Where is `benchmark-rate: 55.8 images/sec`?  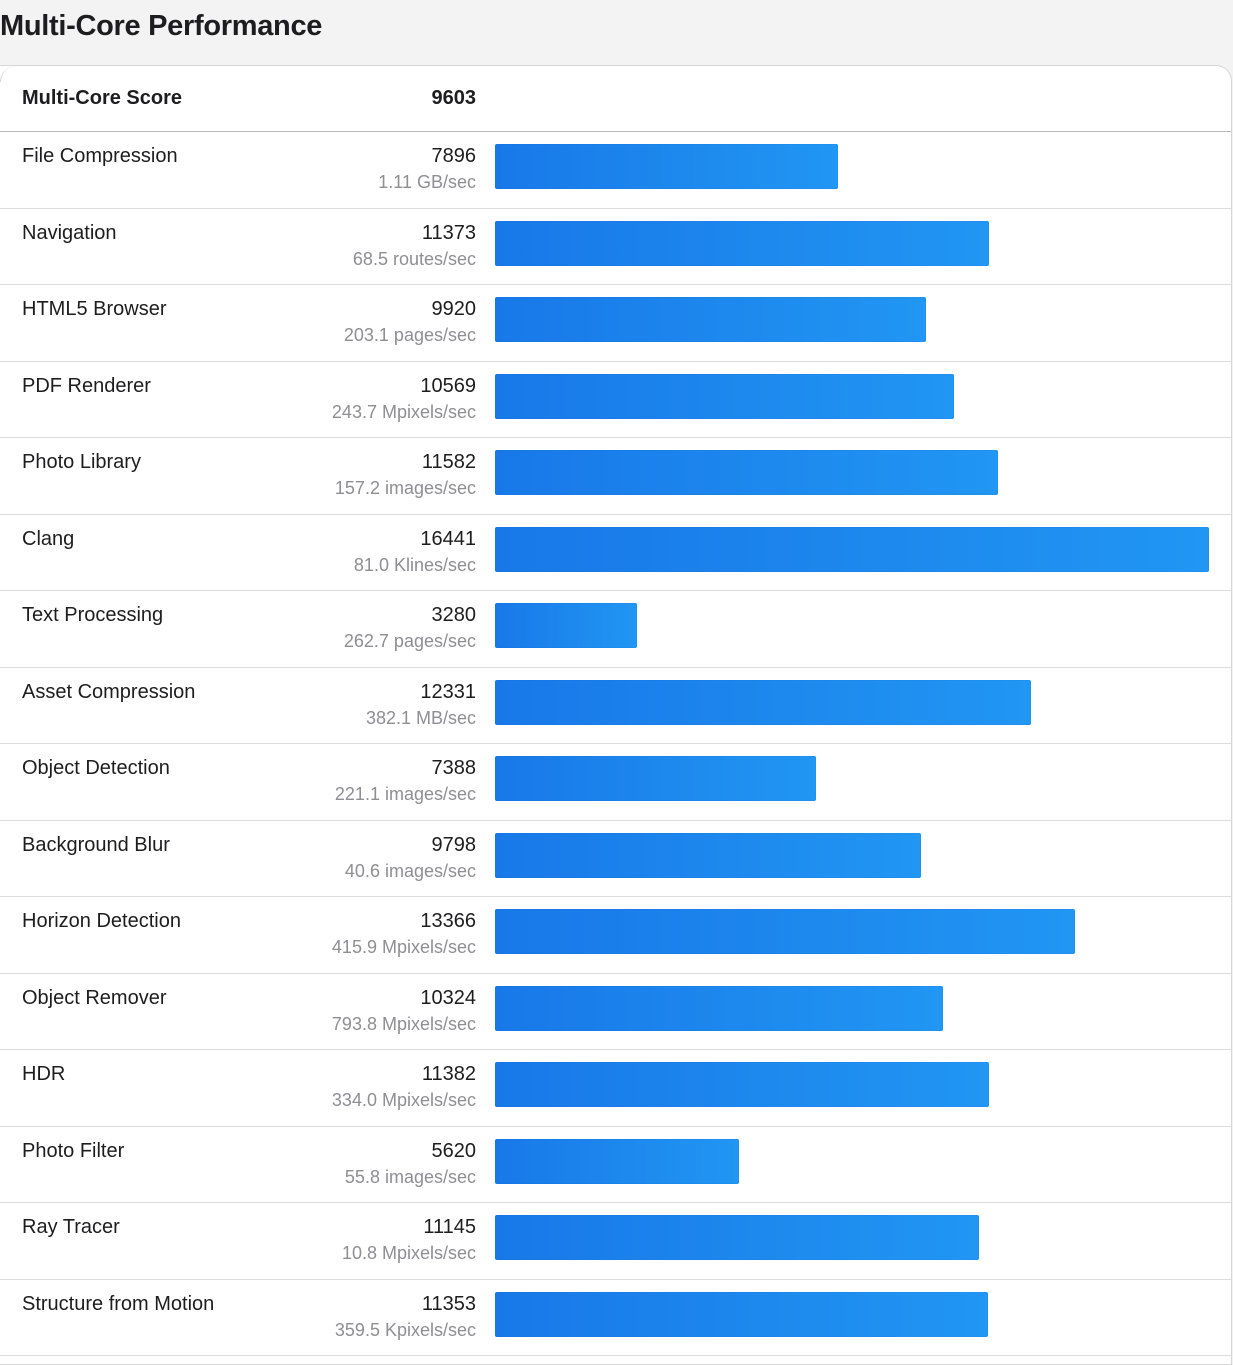
benchmark-rate: 55.8 images/sec is located at coordinates (410, 1176).